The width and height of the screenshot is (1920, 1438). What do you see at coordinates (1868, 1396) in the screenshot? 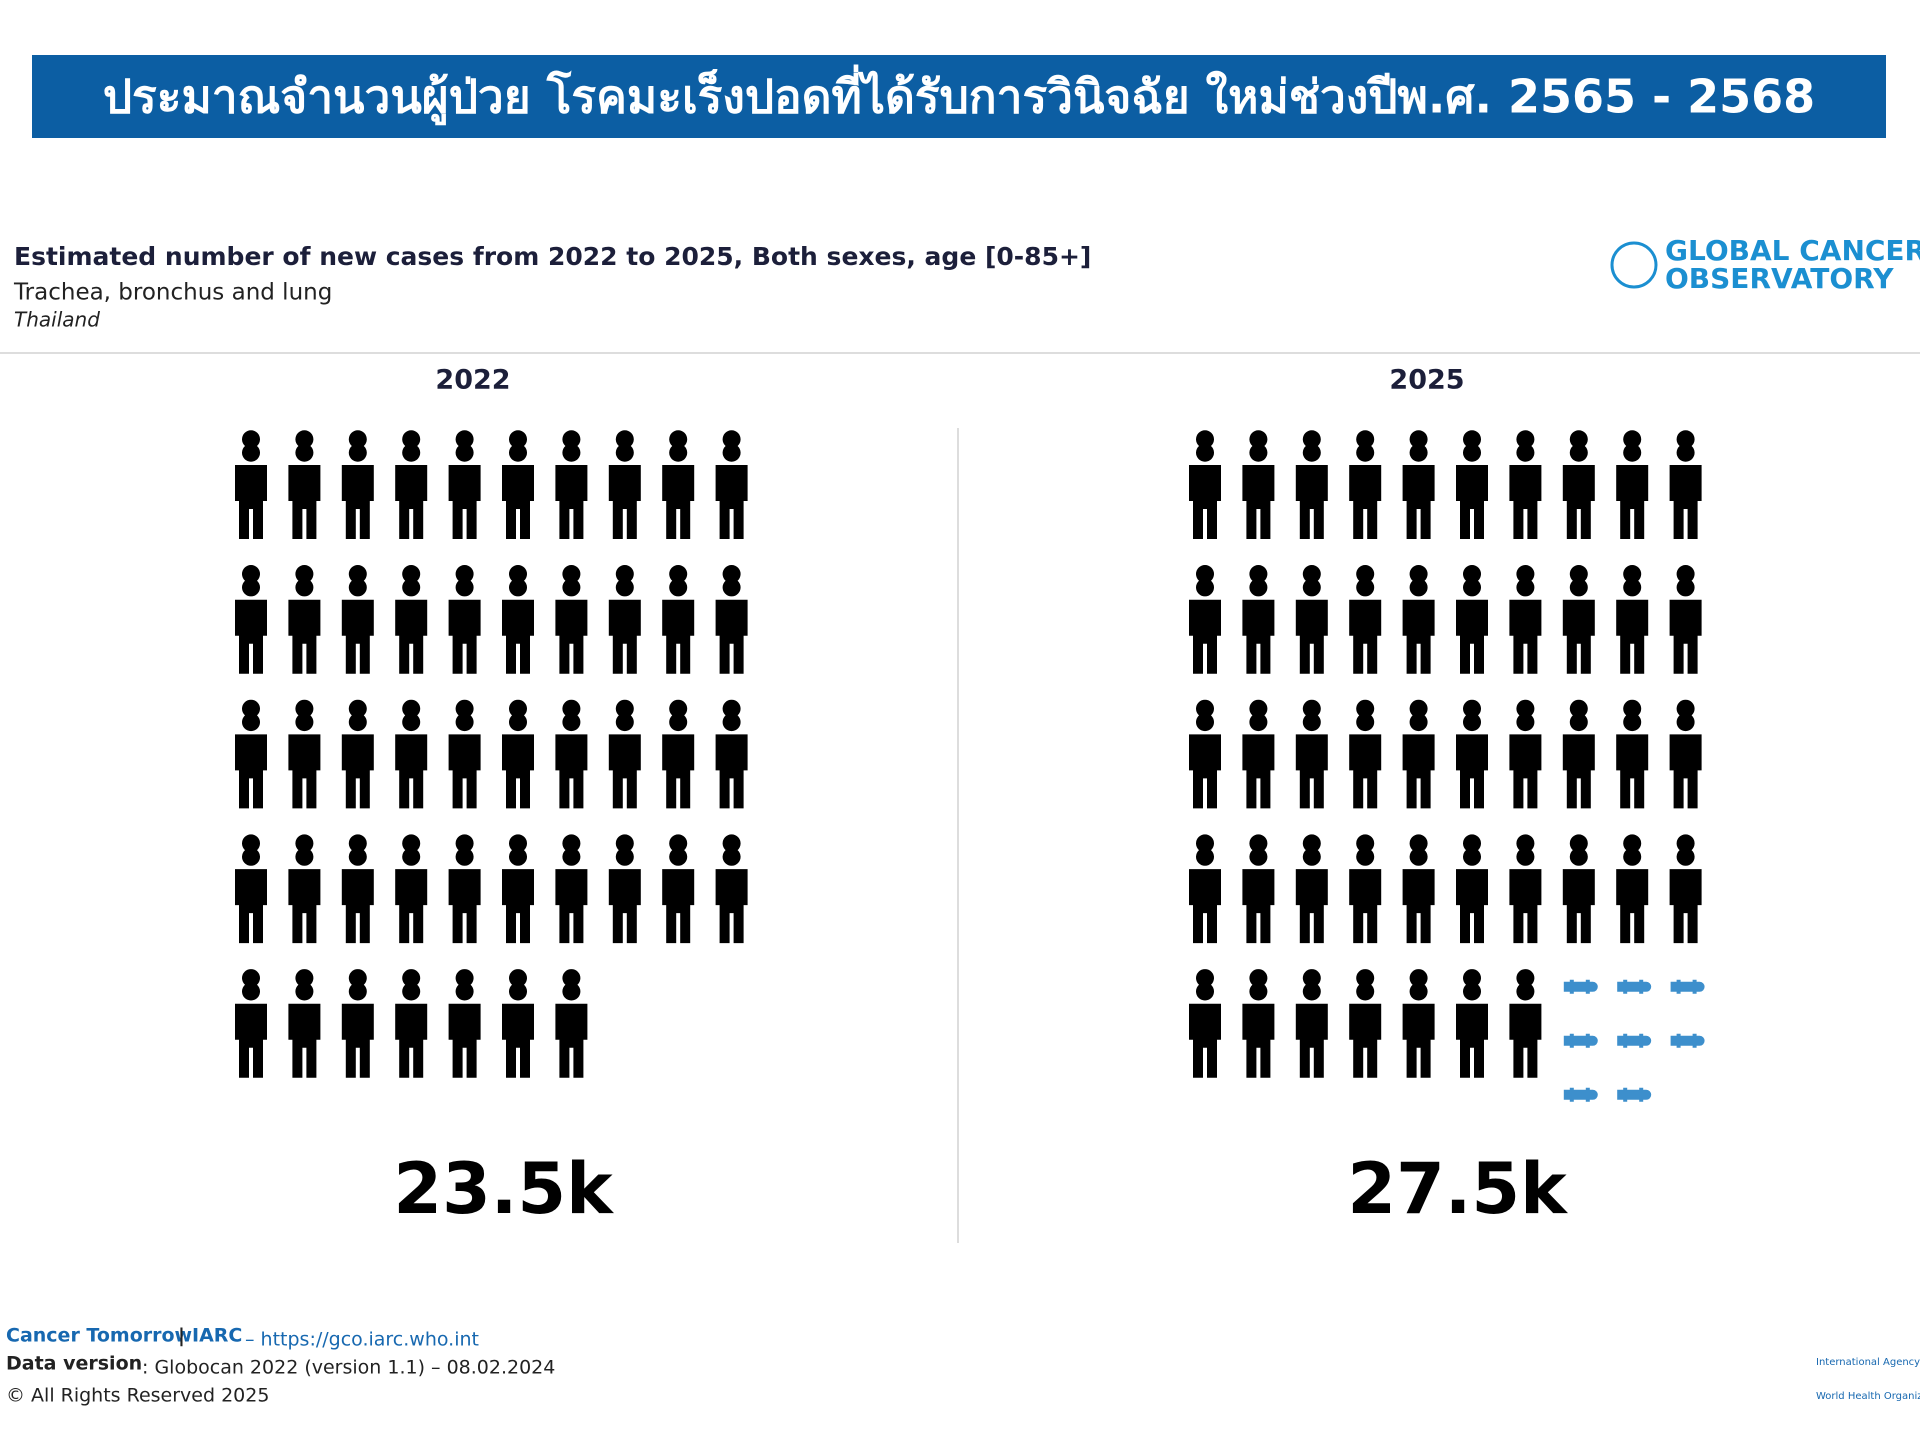
I see `partner: World Health Organization` at bounding box center [1868, 1396].